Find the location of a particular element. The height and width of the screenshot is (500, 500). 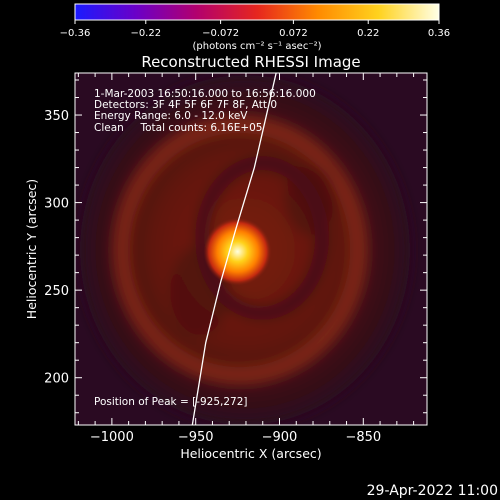

colorbar-ticks: −0.36 −0.22 −0.072 0.072 0.22 0.36 is located at coordinates (255, 29).